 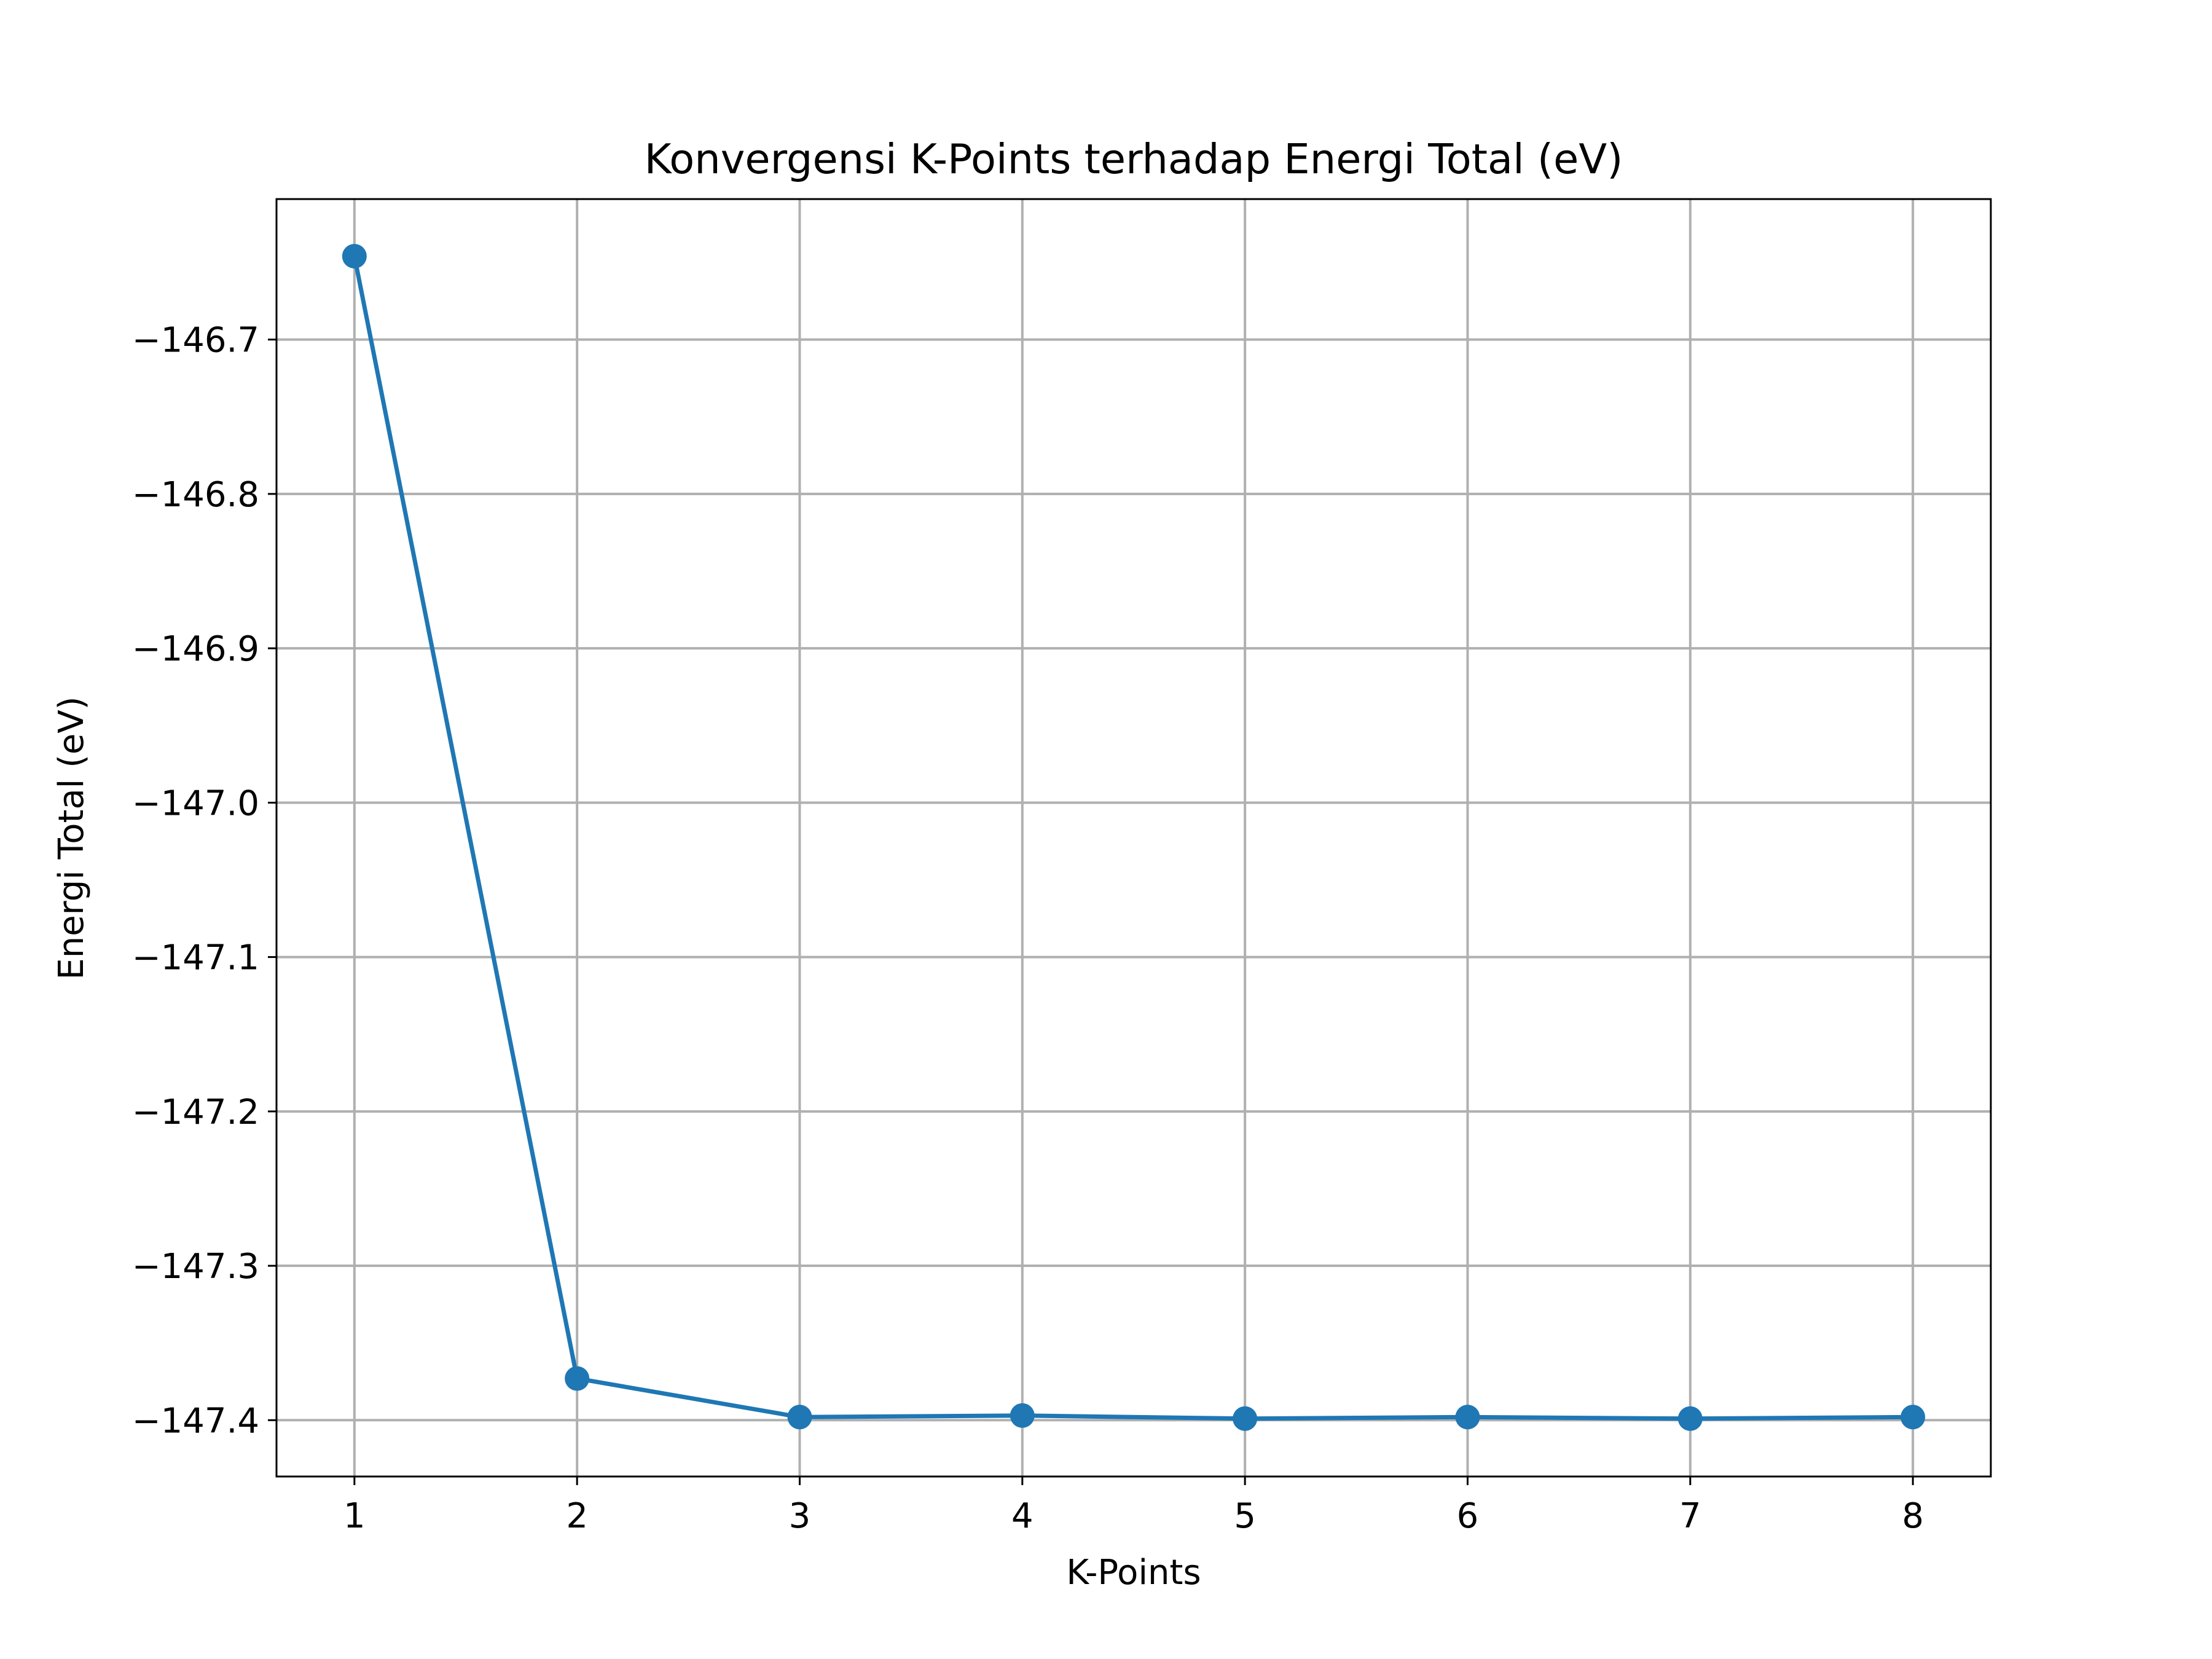 I want to click on x-axis-label: K-Points, so click(x=1133, y=1573).